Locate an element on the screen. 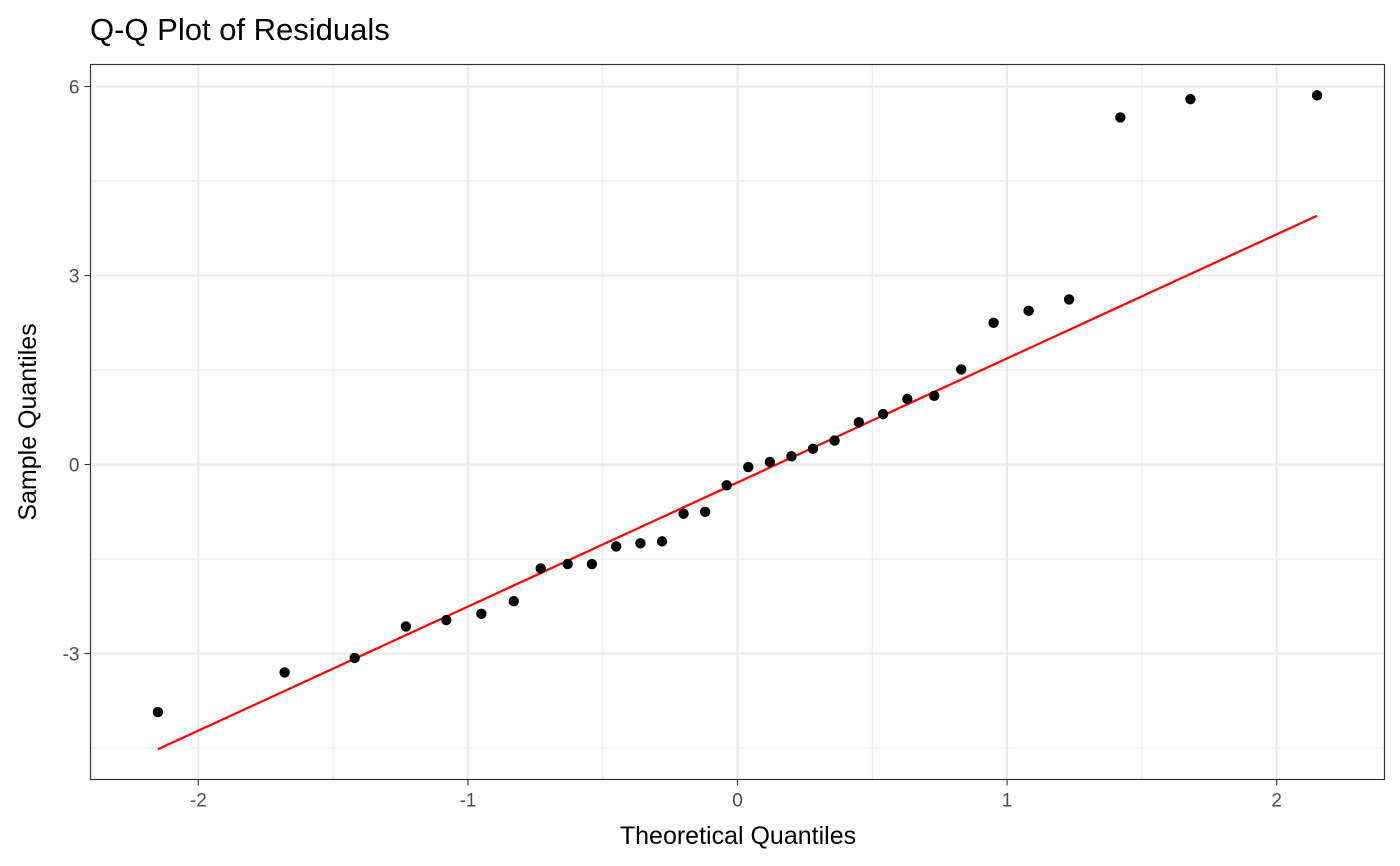 The height and width of the screenshot is (866, 1400). y-tick-label: -3 is located at coordinates (71, 655).